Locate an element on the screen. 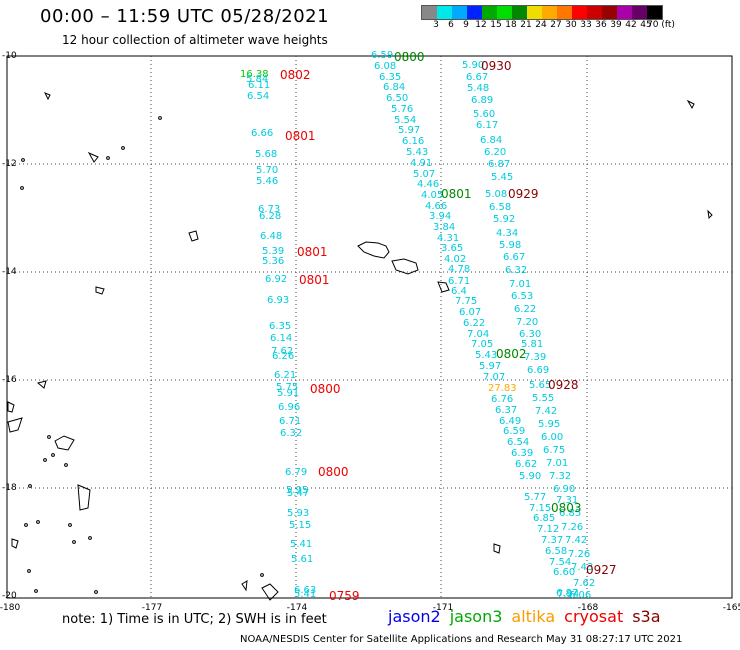  swh-value: 6.16 is located at coordinates (413, 141).